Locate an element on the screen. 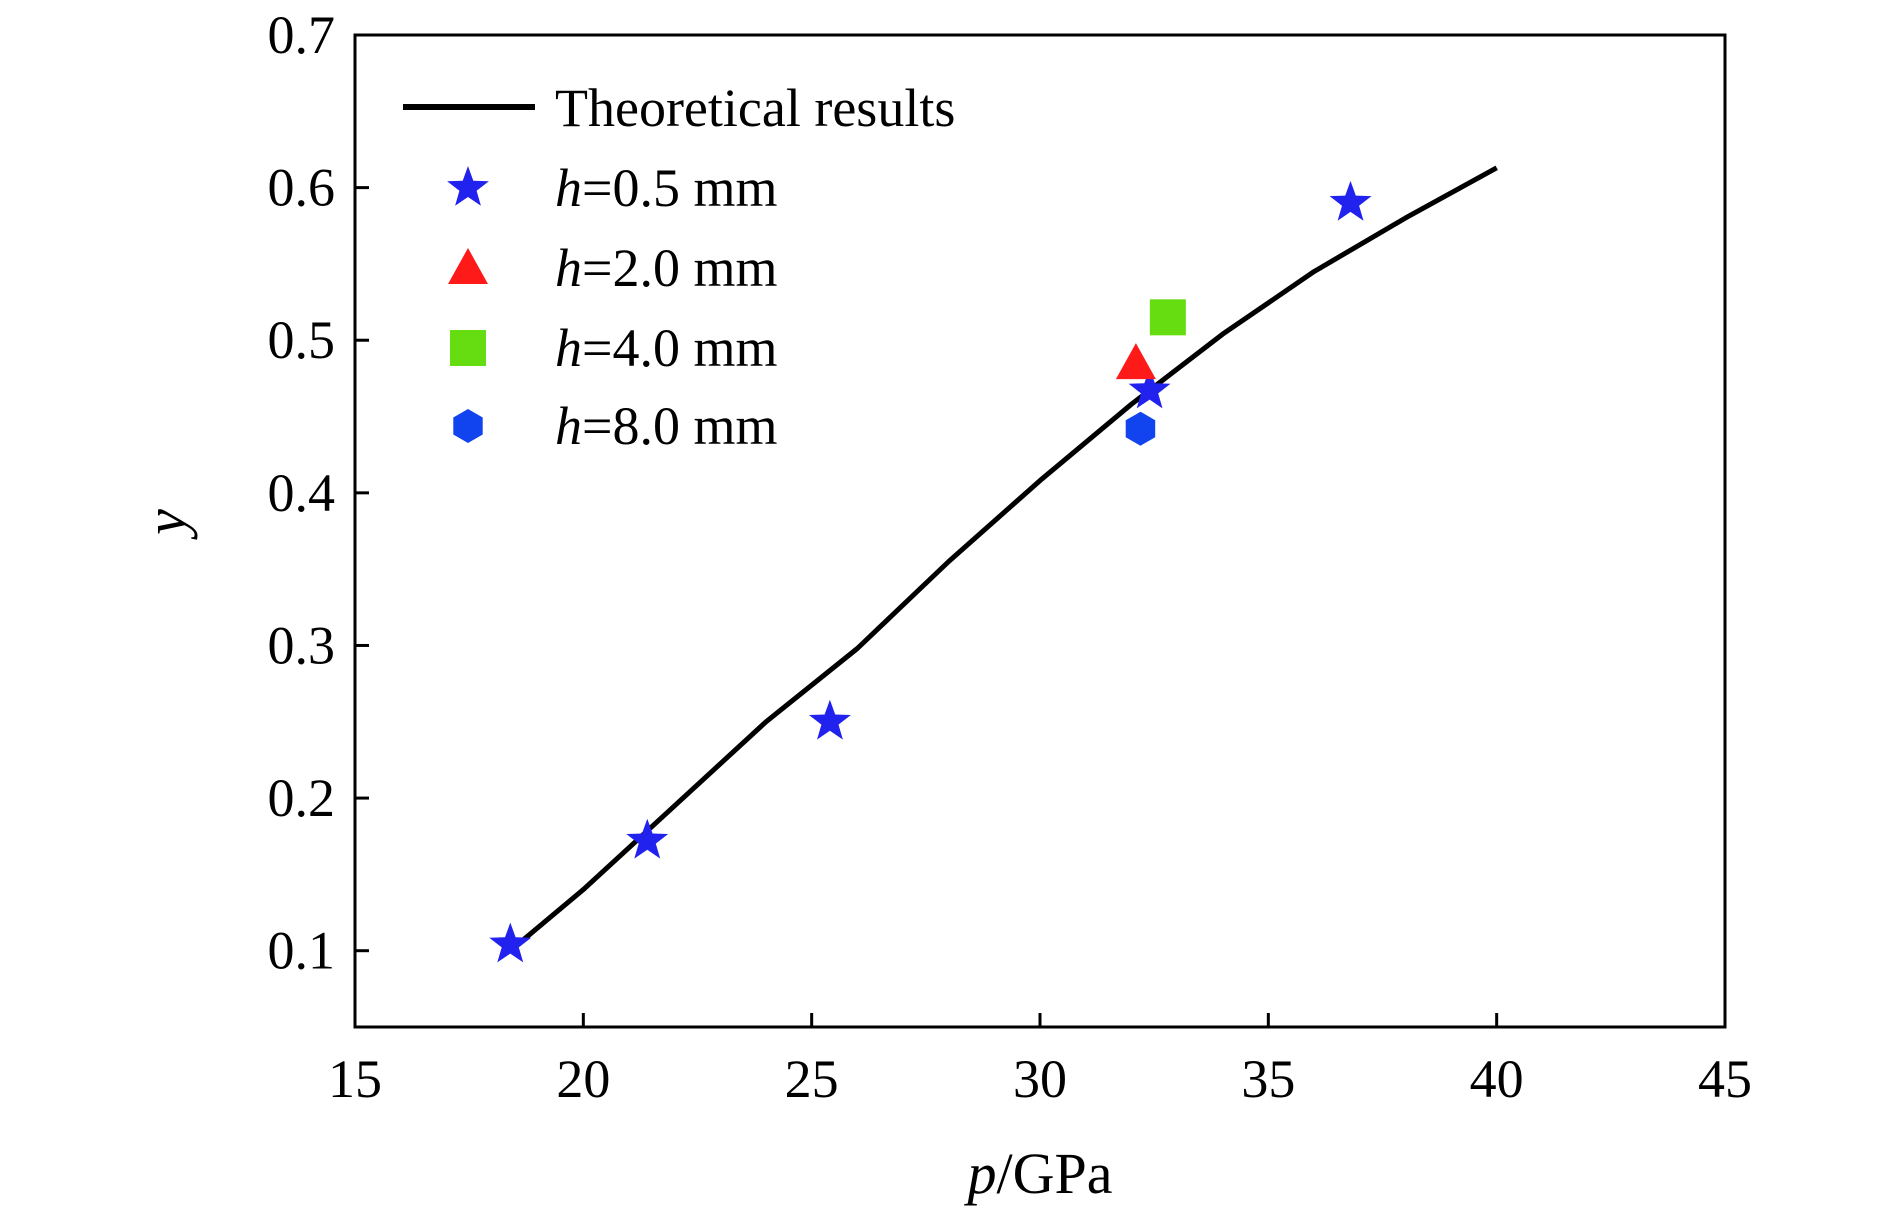  legend-label-value: =2.0 mm is located at coordinates (679, 268).